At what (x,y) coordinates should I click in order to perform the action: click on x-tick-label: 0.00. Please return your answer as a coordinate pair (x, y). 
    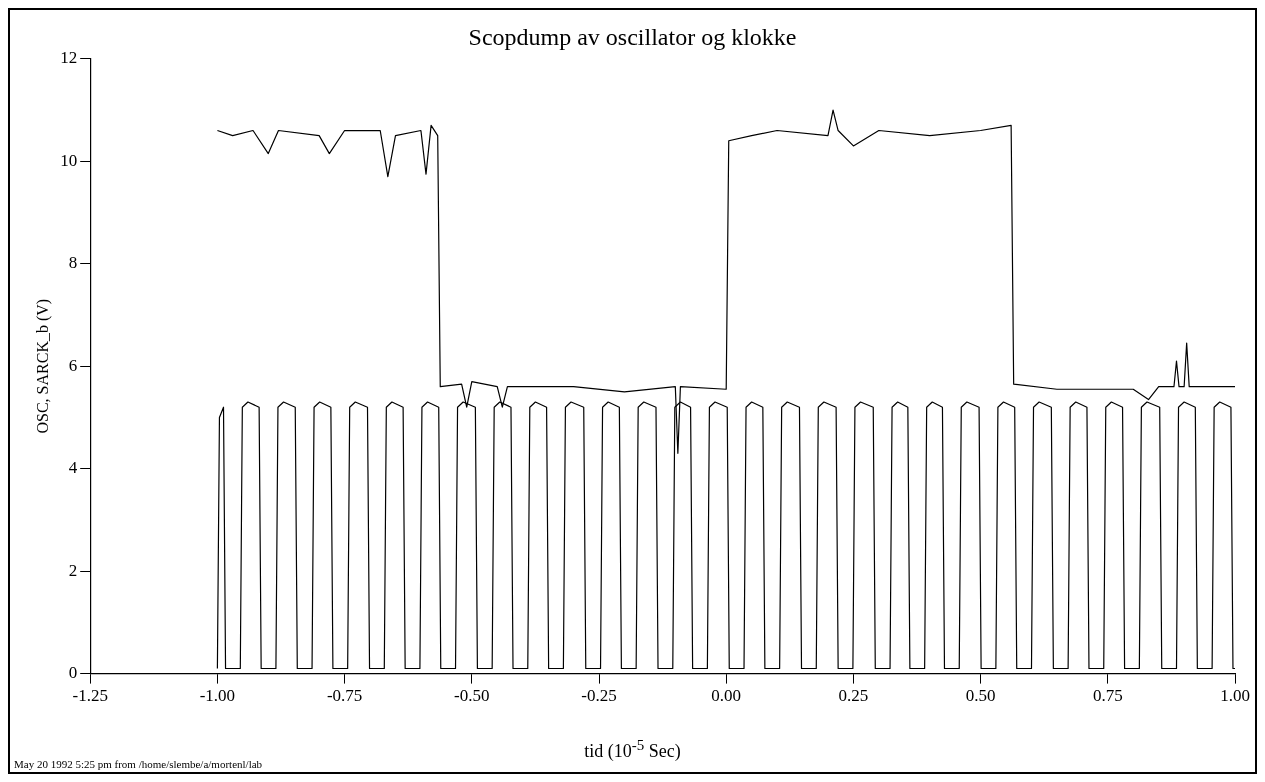
    Looking at the image, I should click on (726, 696).